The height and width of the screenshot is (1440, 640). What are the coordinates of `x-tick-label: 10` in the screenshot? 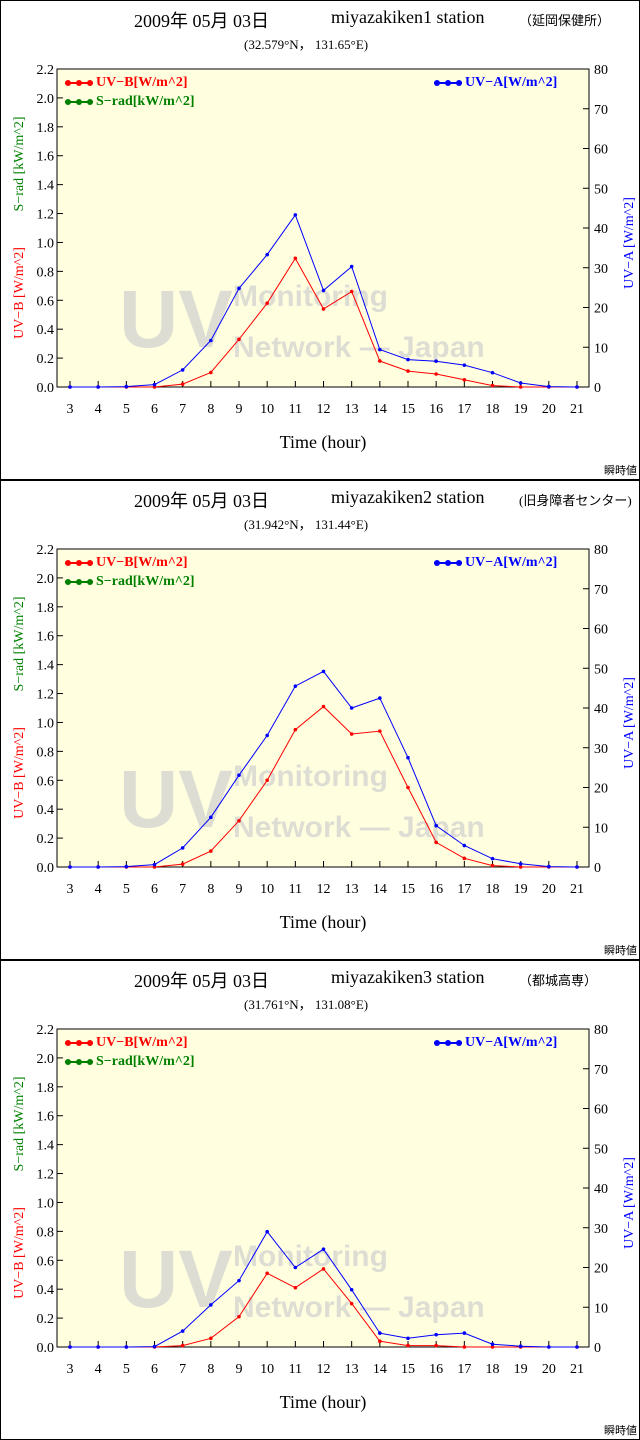 It's located at (267, 1369).